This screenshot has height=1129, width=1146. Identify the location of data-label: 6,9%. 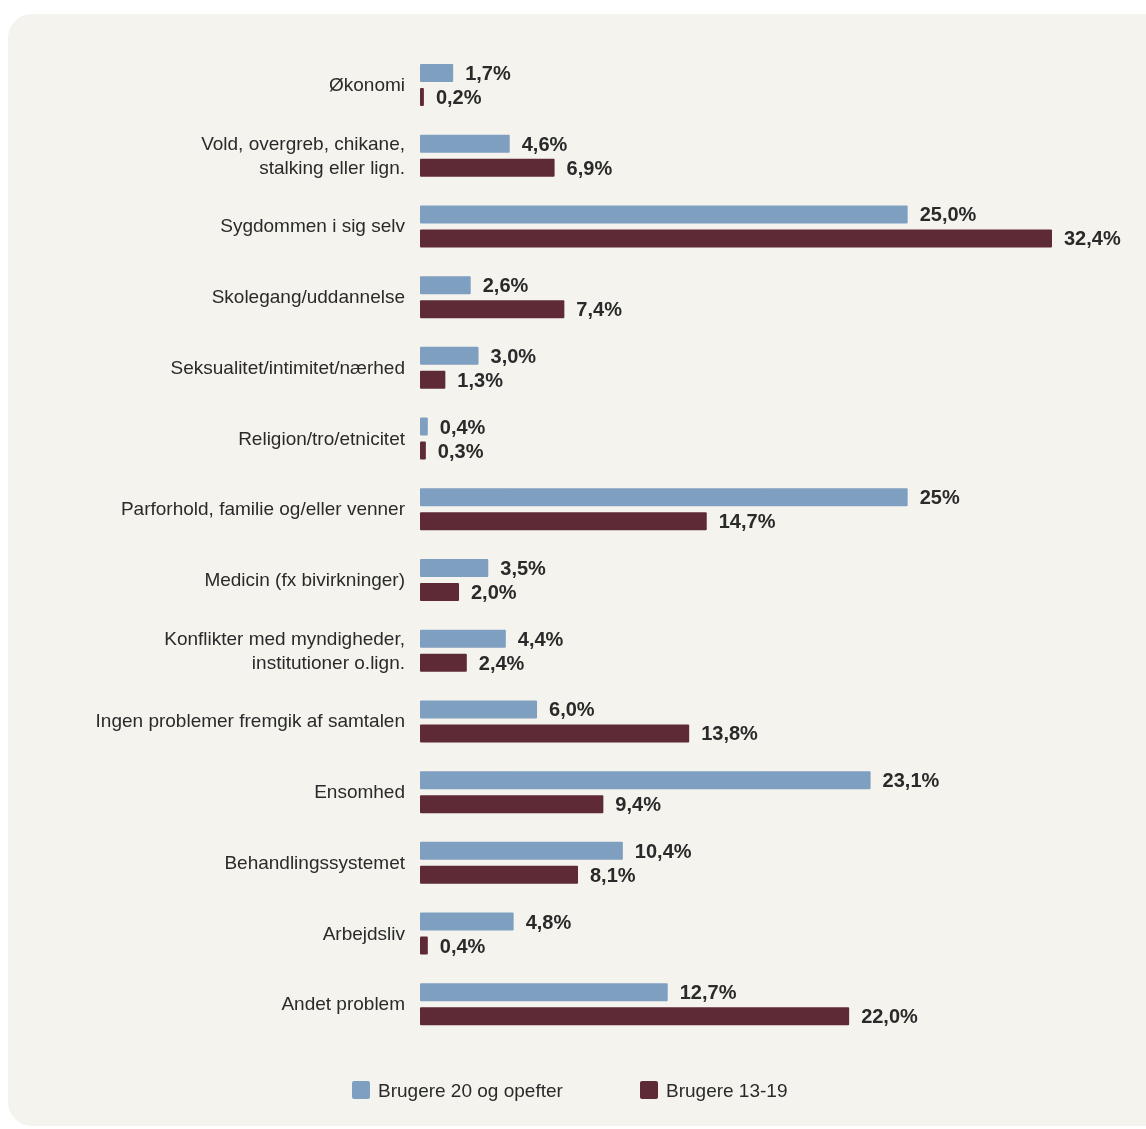
(589, 167).